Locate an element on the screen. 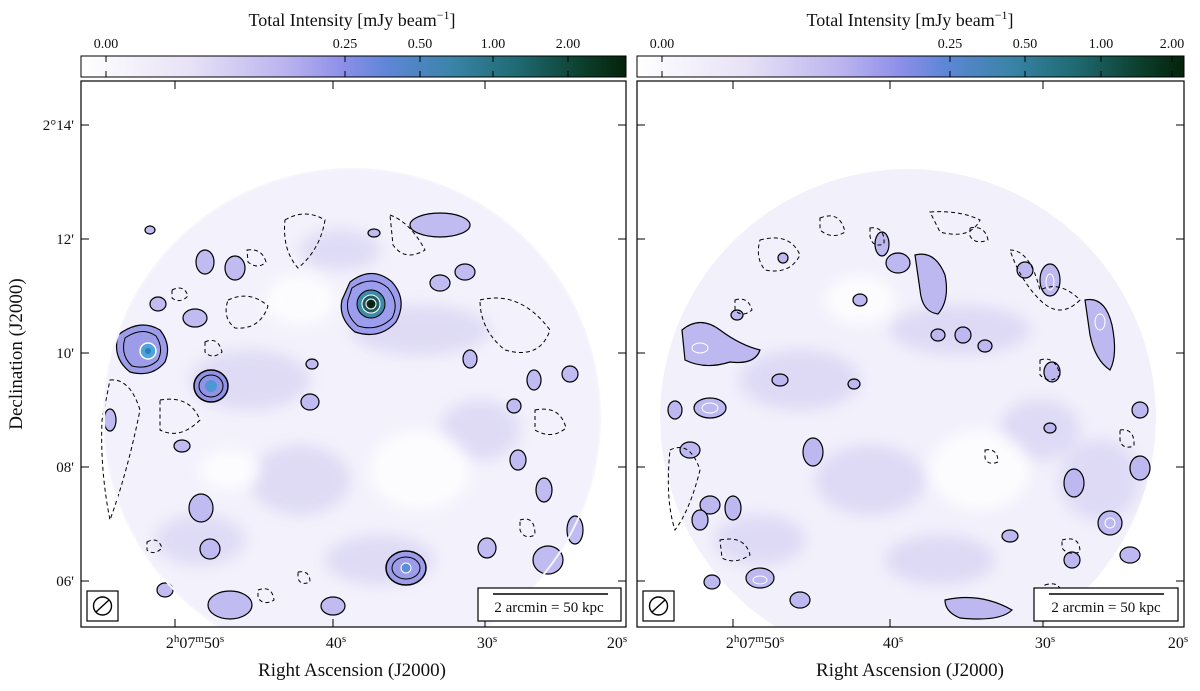  y-axis-label: Declination (J2000) is located at coordinates (16, 353).